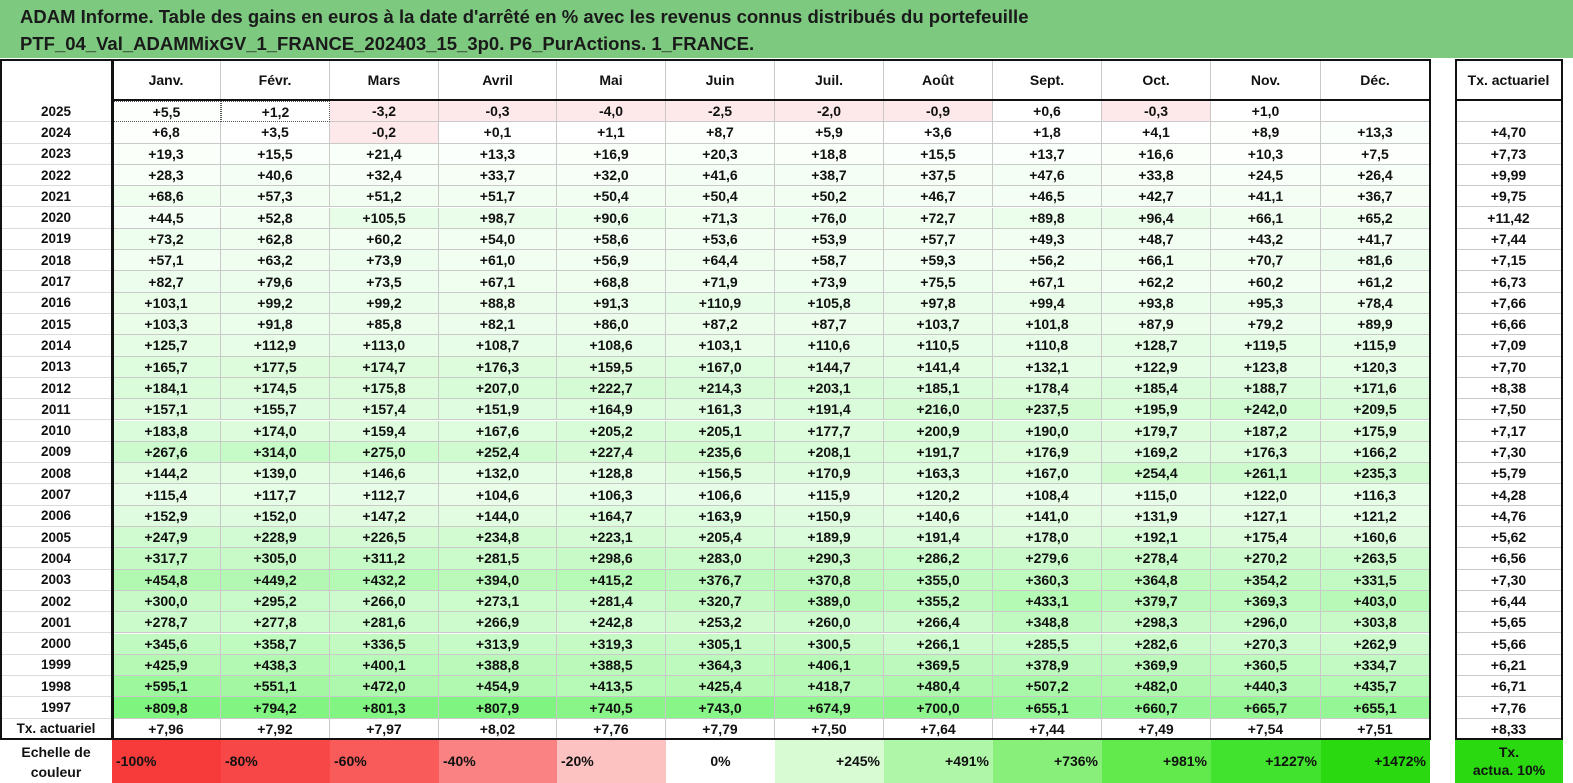 Image resolution: width=1573 pixels, height=783 pixels. What do you see at coordinates (498, 644) in the screenshot?
I see `gain-cell: +313,9` at bounding box center [498, 644].